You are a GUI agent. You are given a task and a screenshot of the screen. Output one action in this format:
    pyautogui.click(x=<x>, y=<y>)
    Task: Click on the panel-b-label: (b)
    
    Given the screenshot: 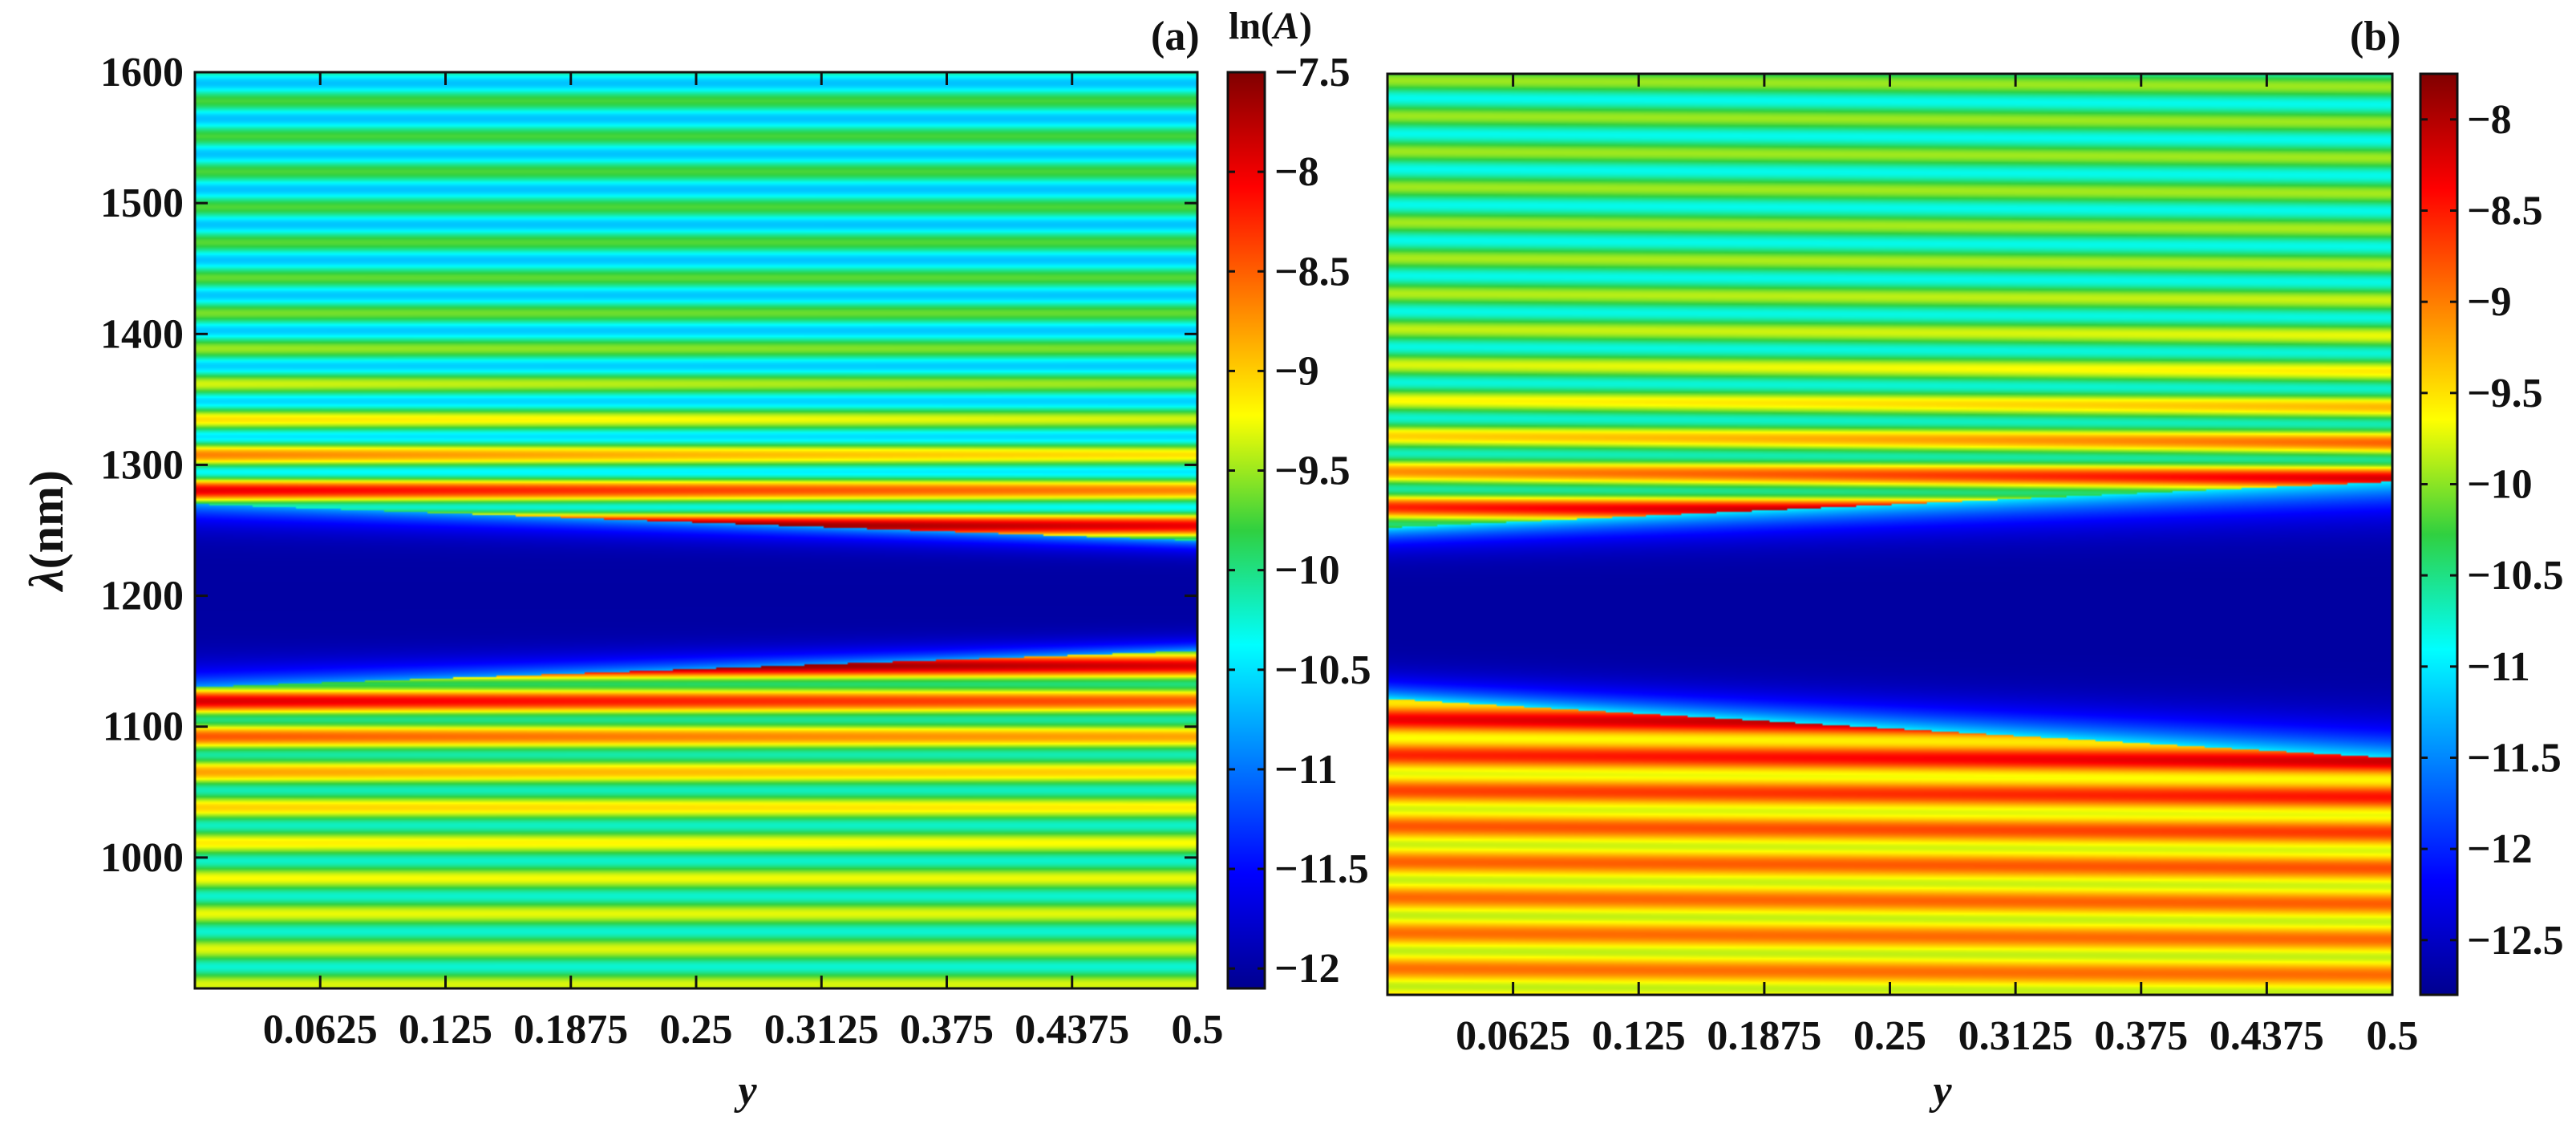 What is the action you would take?
    pyautogui.click(x=2375, y=36)
    